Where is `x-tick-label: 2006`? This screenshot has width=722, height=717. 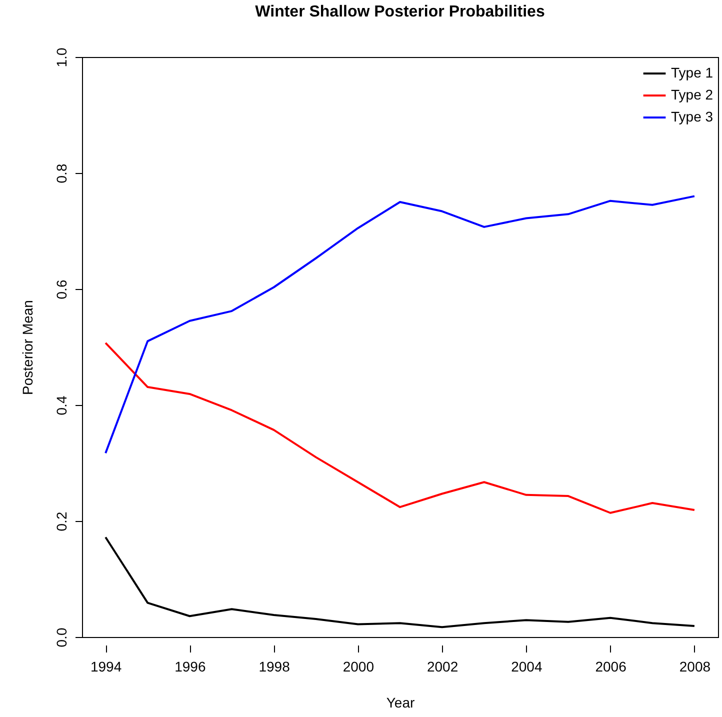
x-tick-label: 2006 is located at coordinates (611, 666).